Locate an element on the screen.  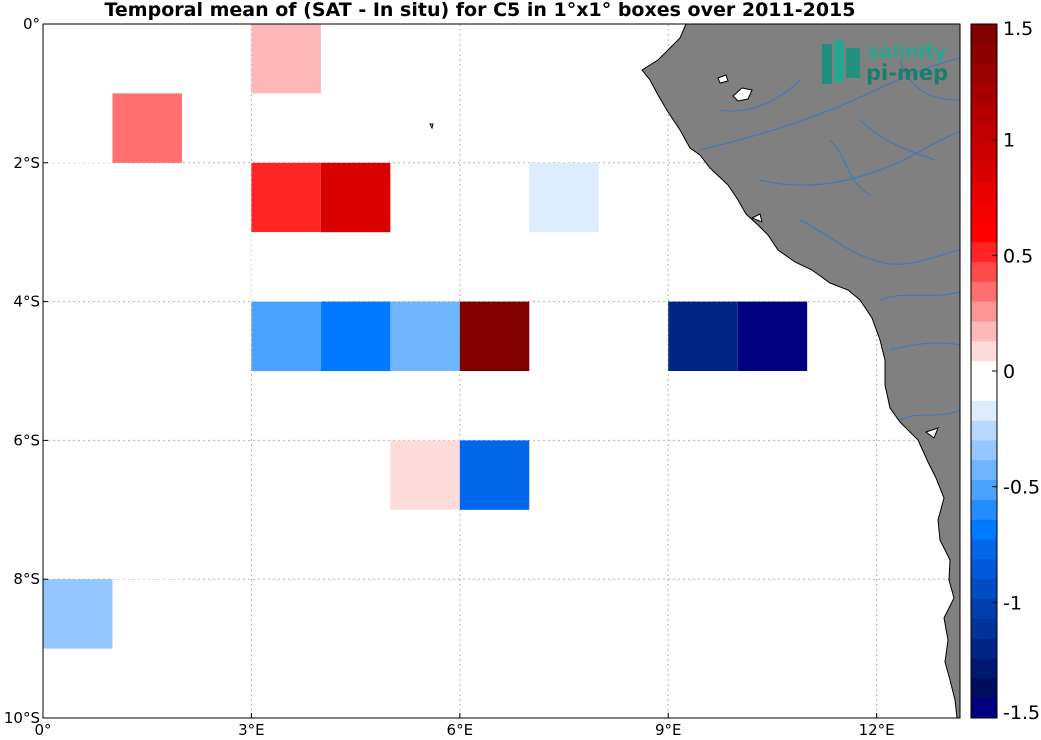
watermark-logo: salinity pi-mep is located at coordinates (885, 62).